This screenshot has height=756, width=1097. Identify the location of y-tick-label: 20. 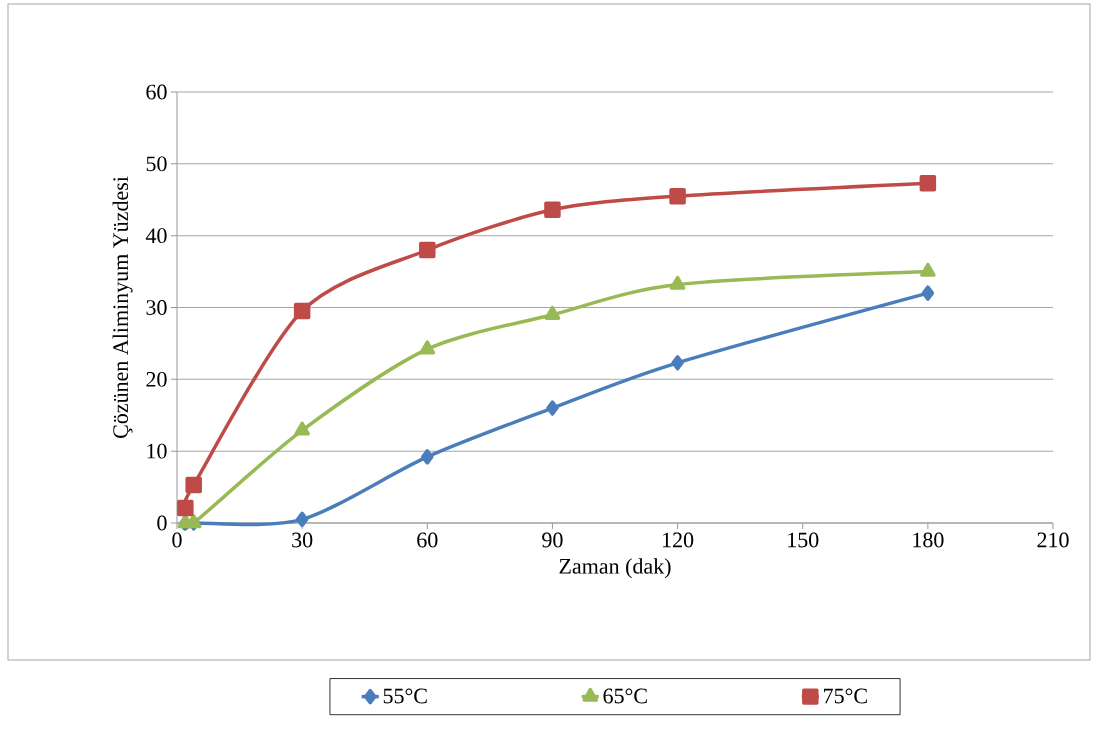
(156, 379).